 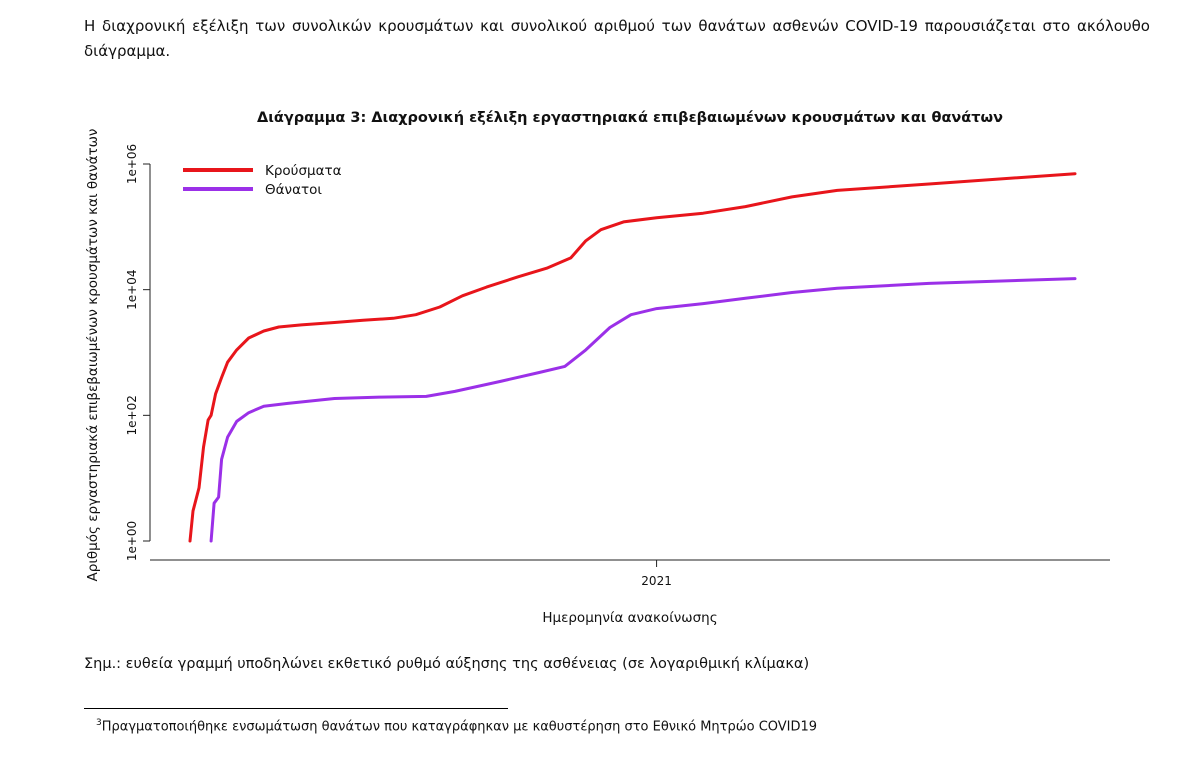 What do you see at coordinates (132, 164) in the screenshot?
I see `y-tick-label: 1e+06` at bounding box center [132, 164].